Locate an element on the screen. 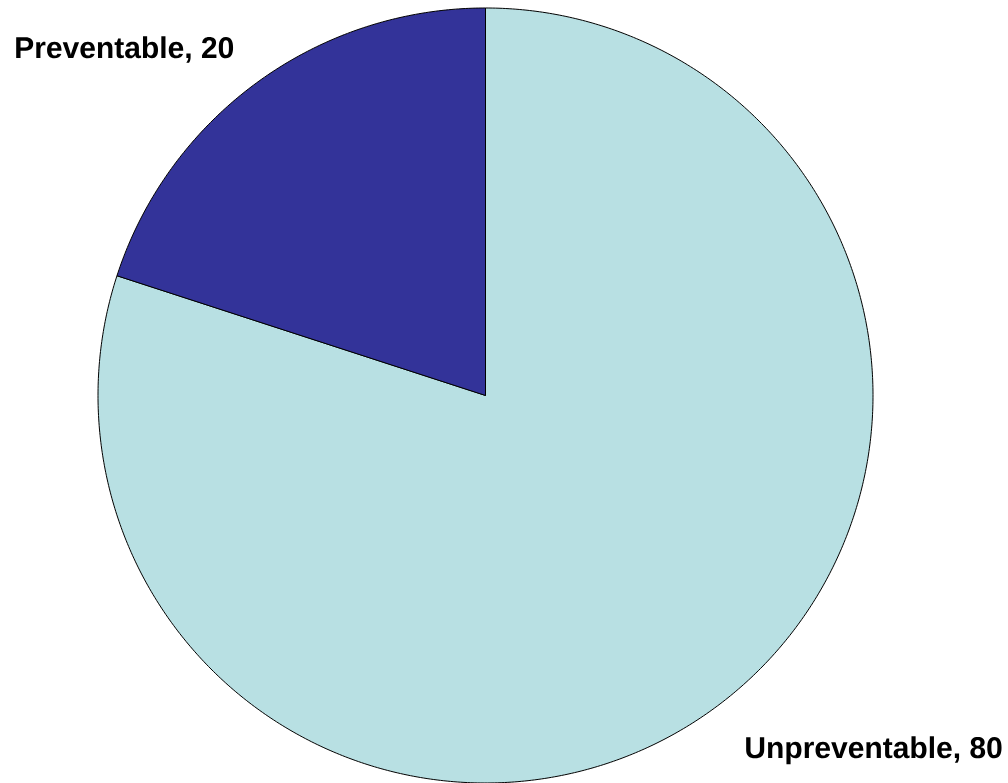 This screenshot has height=783, width=1008. slice-label: Preventable is located at coordinates (100, 47).